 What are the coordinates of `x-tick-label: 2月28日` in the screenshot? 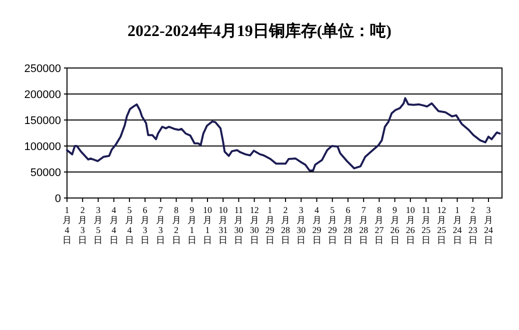 It's located at (286, 225).